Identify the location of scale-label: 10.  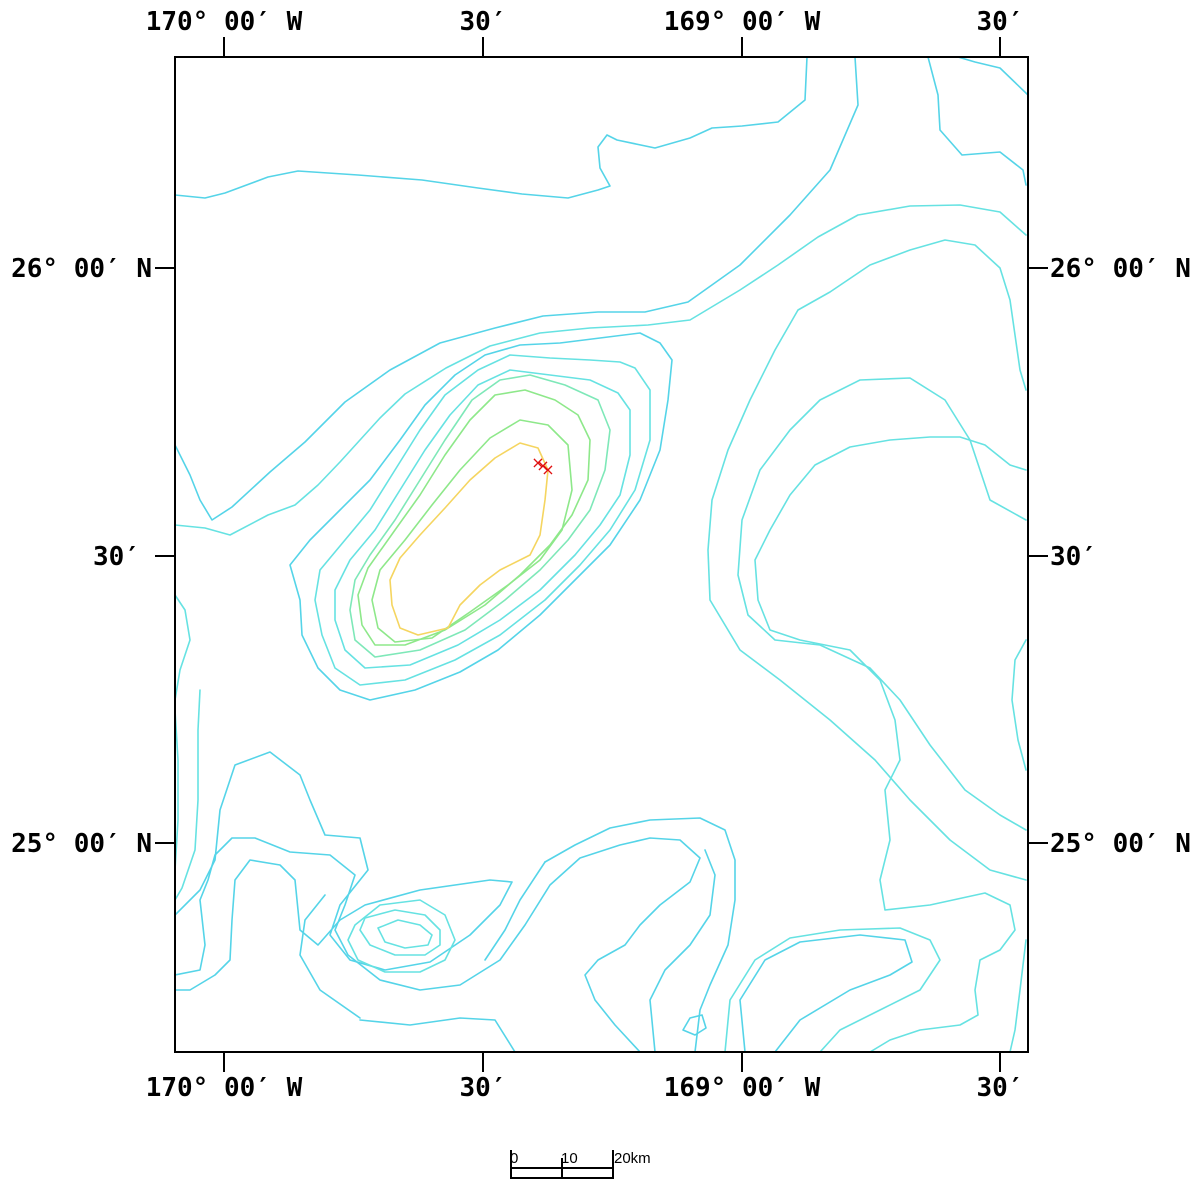
(569, 1158).